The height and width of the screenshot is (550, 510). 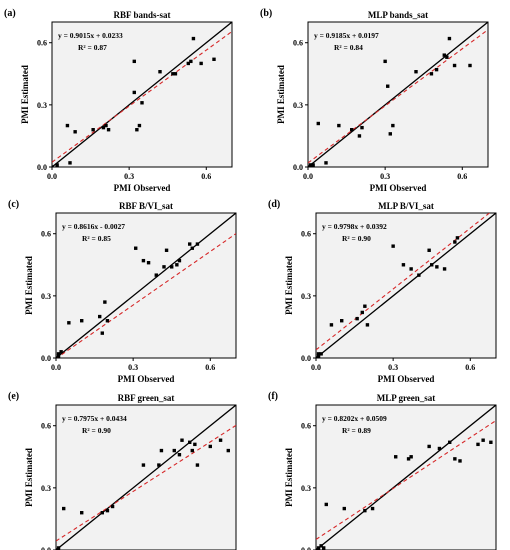 I want to click on x-tick-label: 0.0, so click(x=316, y=367).